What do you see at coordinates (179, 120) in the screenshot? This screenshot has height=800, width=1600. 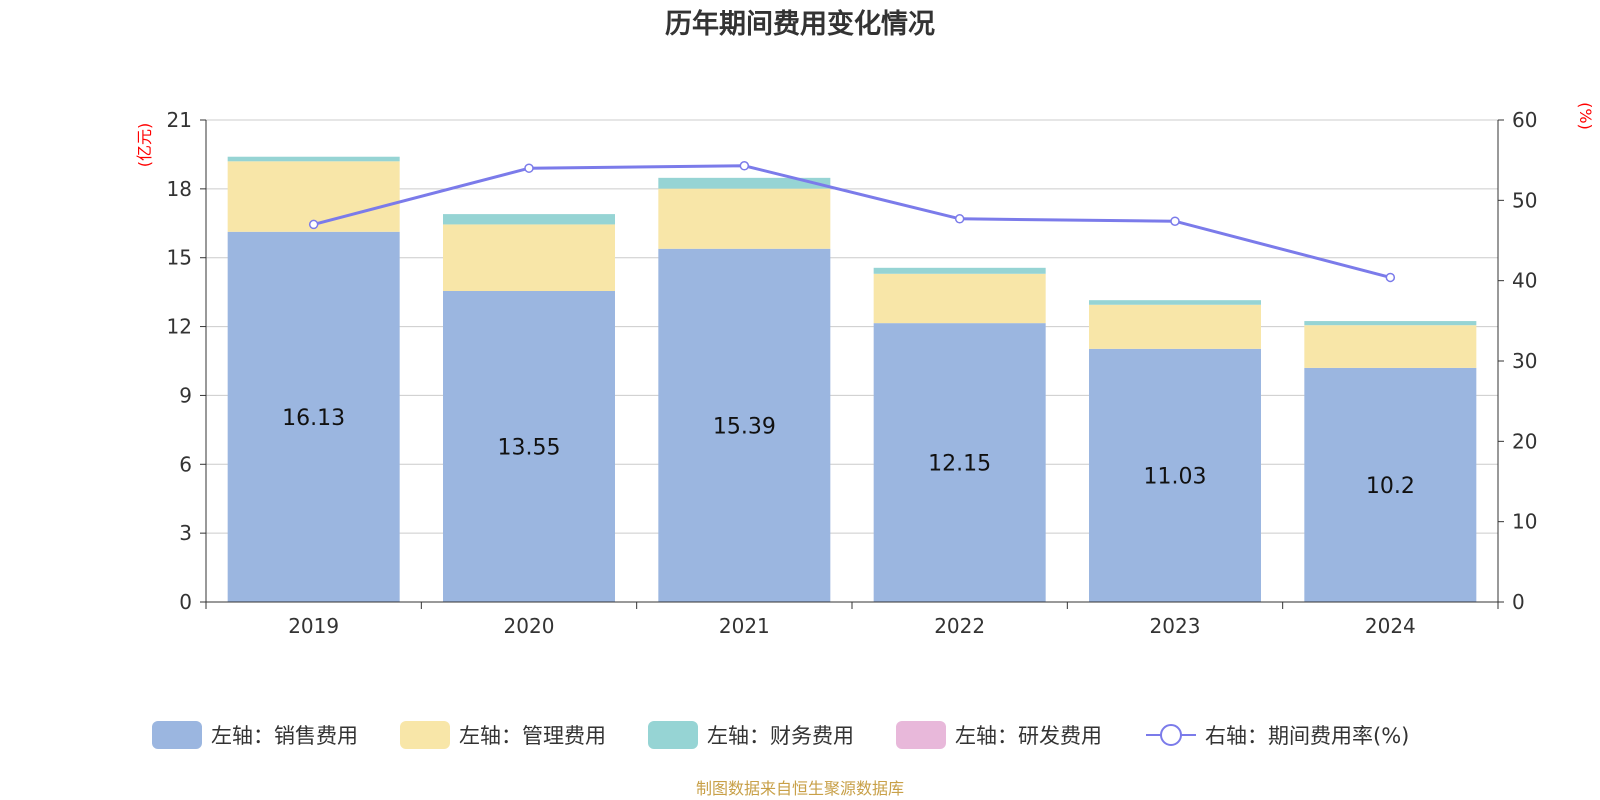 I see `left-tick-label: 21` at bounding box center [179, 120].